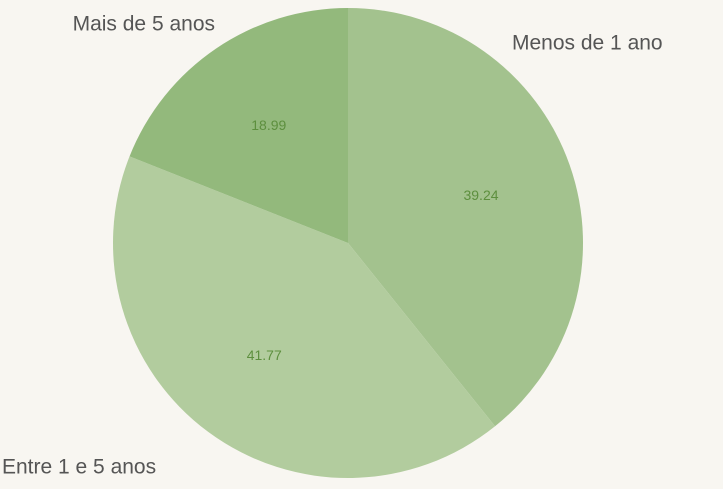  Describe the element at coordinates (238, 125) in the screenshot. I see `pie-slice` at that location.